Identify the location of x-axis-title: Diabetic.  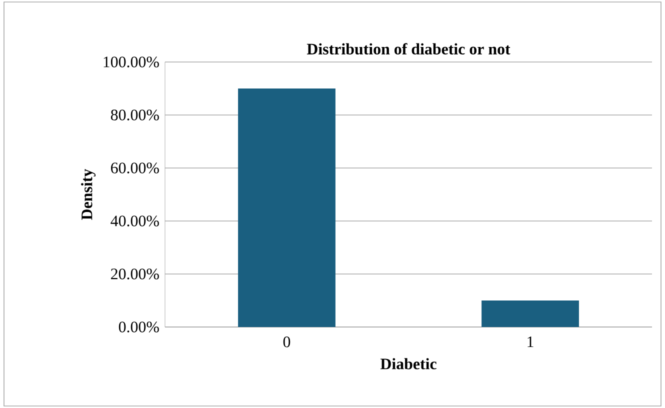
(408, 364).